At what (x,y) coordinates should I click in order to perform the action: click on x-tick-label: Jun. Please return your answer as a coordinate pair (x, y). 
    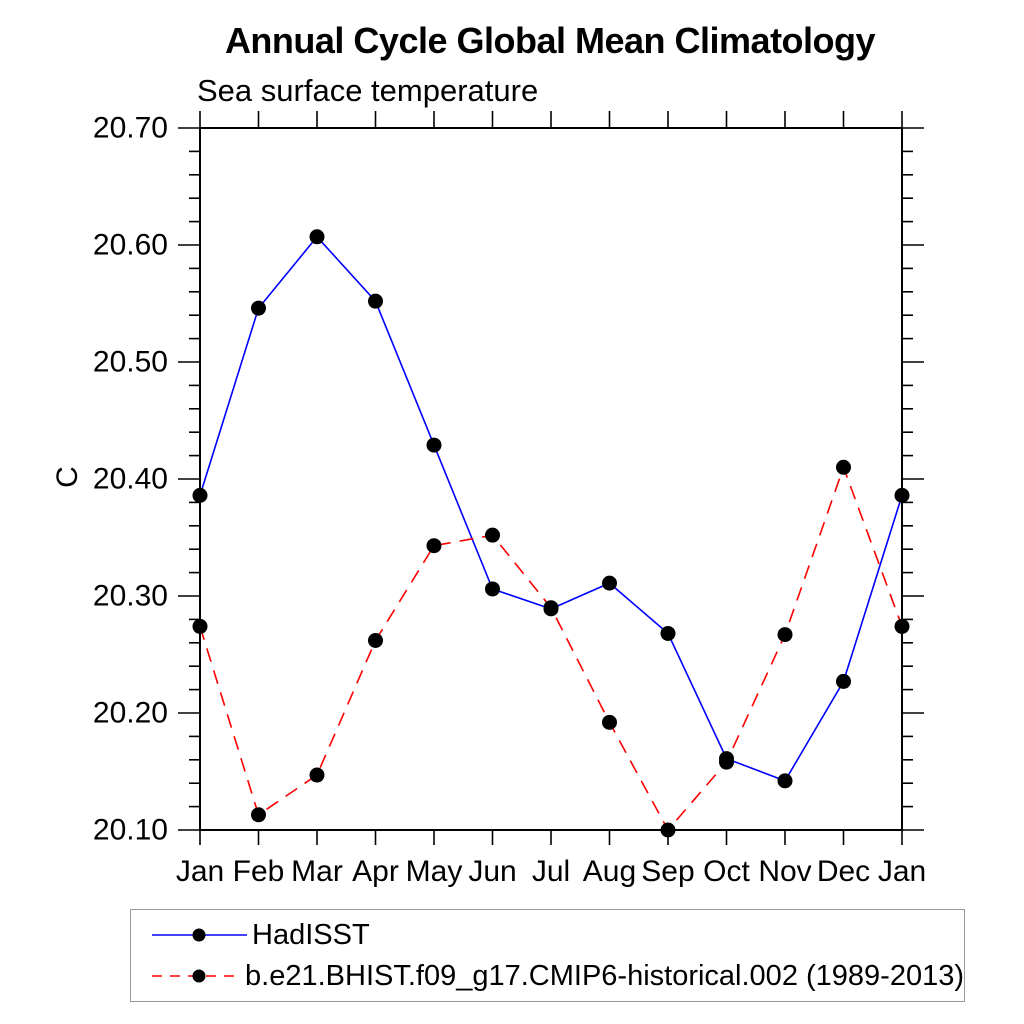
    Looking at the image, I should click on (492, 871).